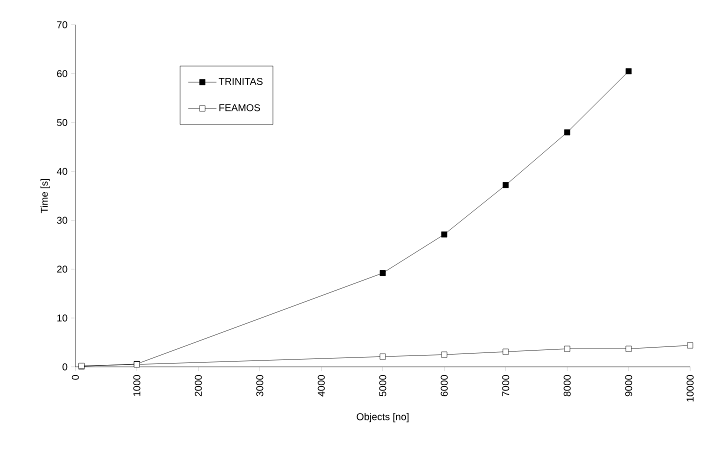 This screenshot has width=706, height=455. What do you see at coordinates (506, 385) in the screenshot?
I see `x-tick-label: 7000` at bounding box center [506, 385].